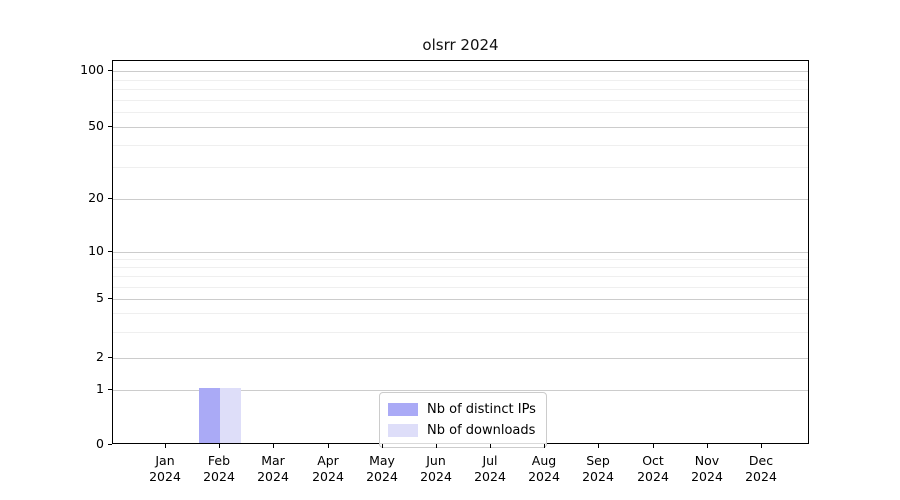 The height and width of the screenshot is (500, 900). What do you see at coordinates (273, 468) in the screenshot?
I see `x-tick-label: Mar 2024` at bounding box center [273, 468].